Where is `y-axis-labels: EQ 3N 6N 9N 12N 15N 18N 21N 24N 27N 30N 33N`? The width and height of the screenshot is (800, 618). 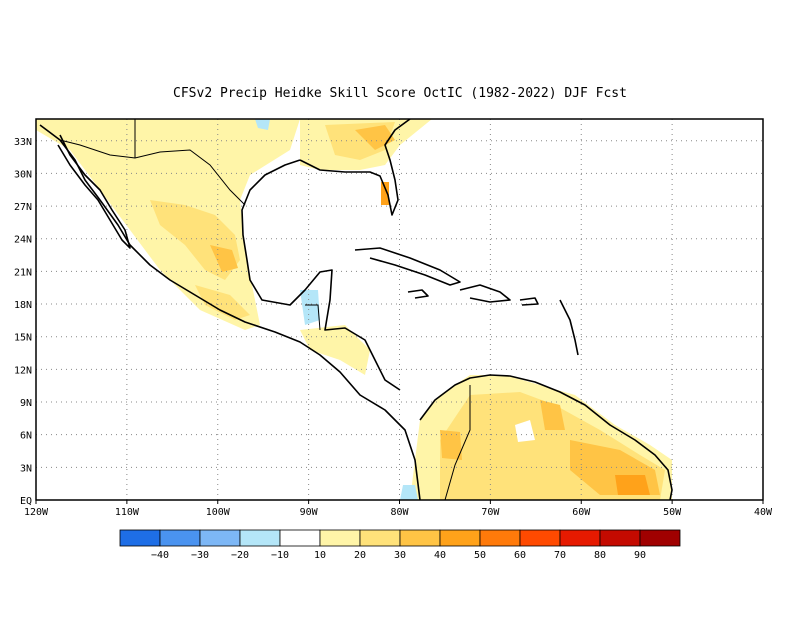
y-axis-labels: EQ 3N 6N 9N 12N 15N 18N 21N 24N 27N 30N 33N is located at coordinates (23, 322).